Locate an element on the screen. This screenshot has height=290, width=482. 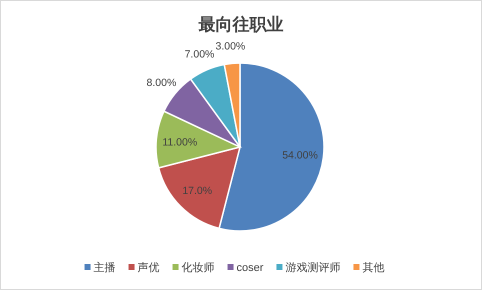
legend-label: 其他 is located at coordinates (373, 267).